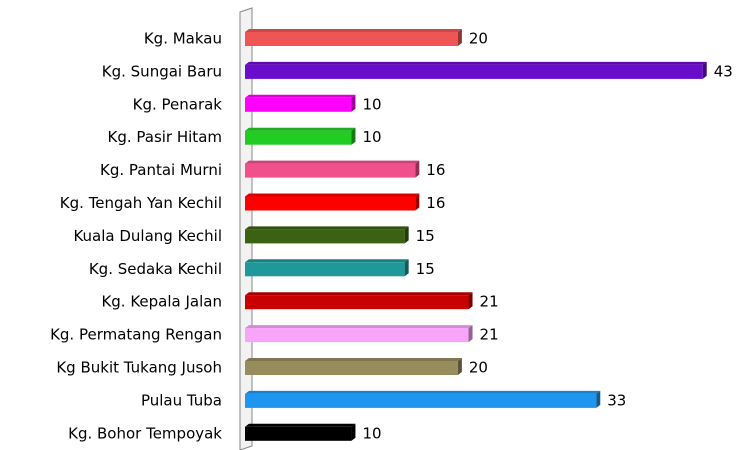  I want to click on category-label: Kg Bukit Tukang Jusoh, so click(139, 368).